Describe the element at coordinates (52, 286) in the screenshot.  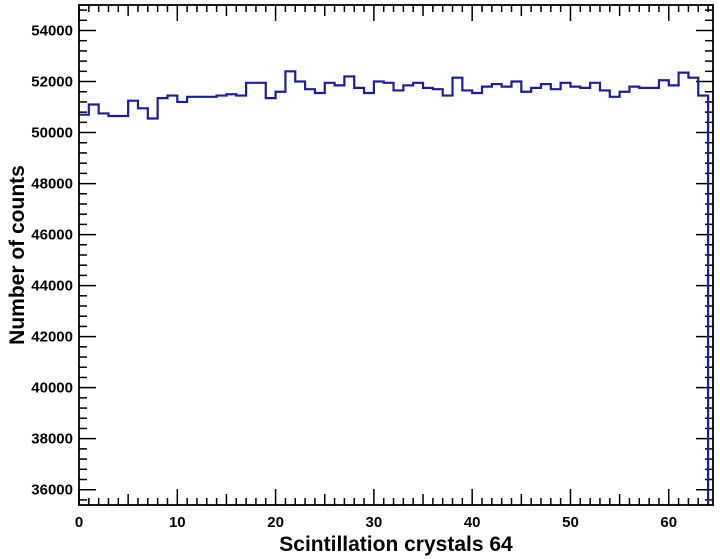
I see `y-tick-label: 44000` at that location.